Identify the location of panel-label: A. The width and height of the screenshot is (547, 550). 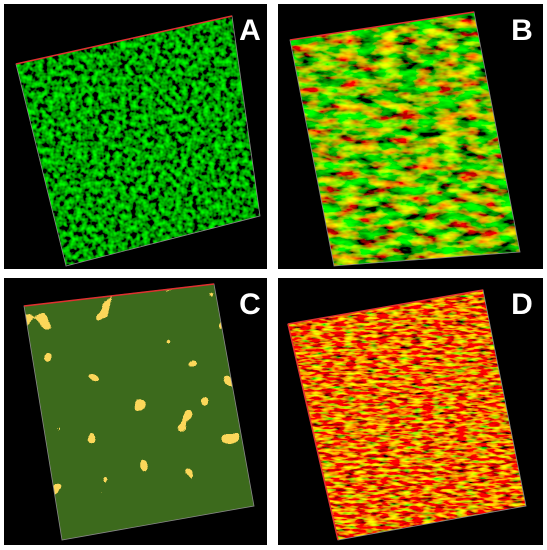
(250, 30).